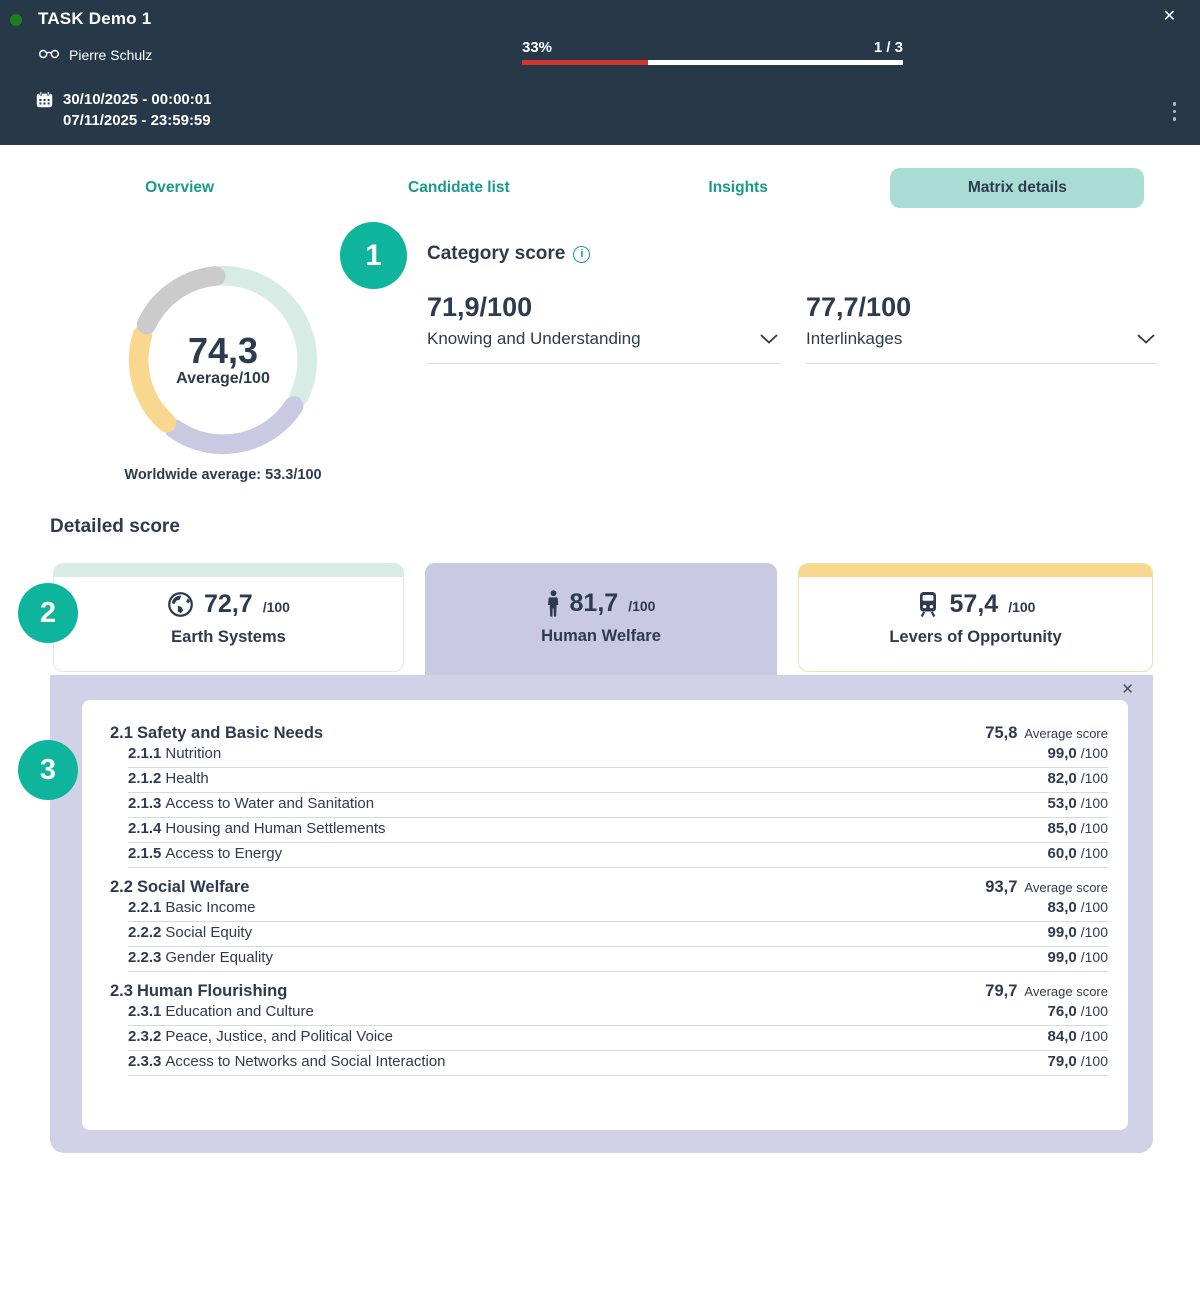 The image size is (1200, 1300). Describe the element at coordinates (145, 1036) in the screenshot. I see `sub-row-code: 2.3.2` at that location.